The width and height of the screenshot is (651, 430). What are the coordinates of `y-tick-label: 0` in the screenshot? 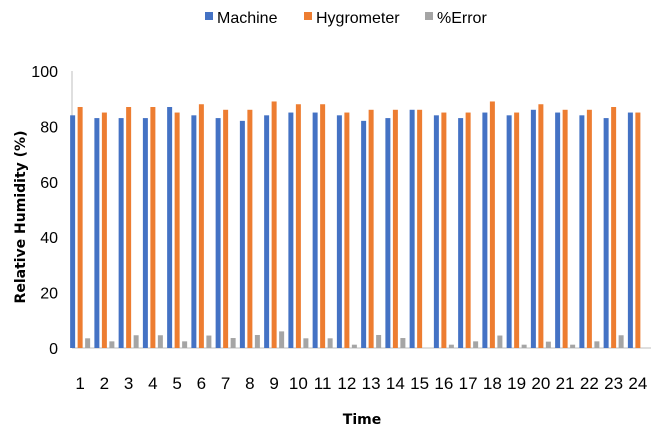 It's located at (53, 349).